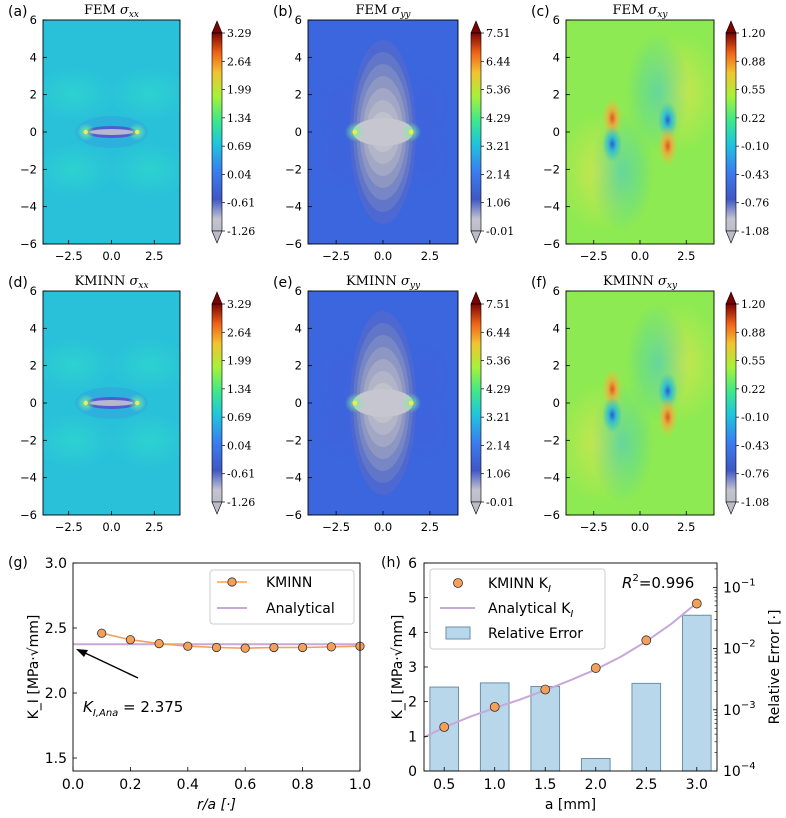 The image size is (786, 818). I want to click on legend-analytical-label: Analytical, so click(300, 609).